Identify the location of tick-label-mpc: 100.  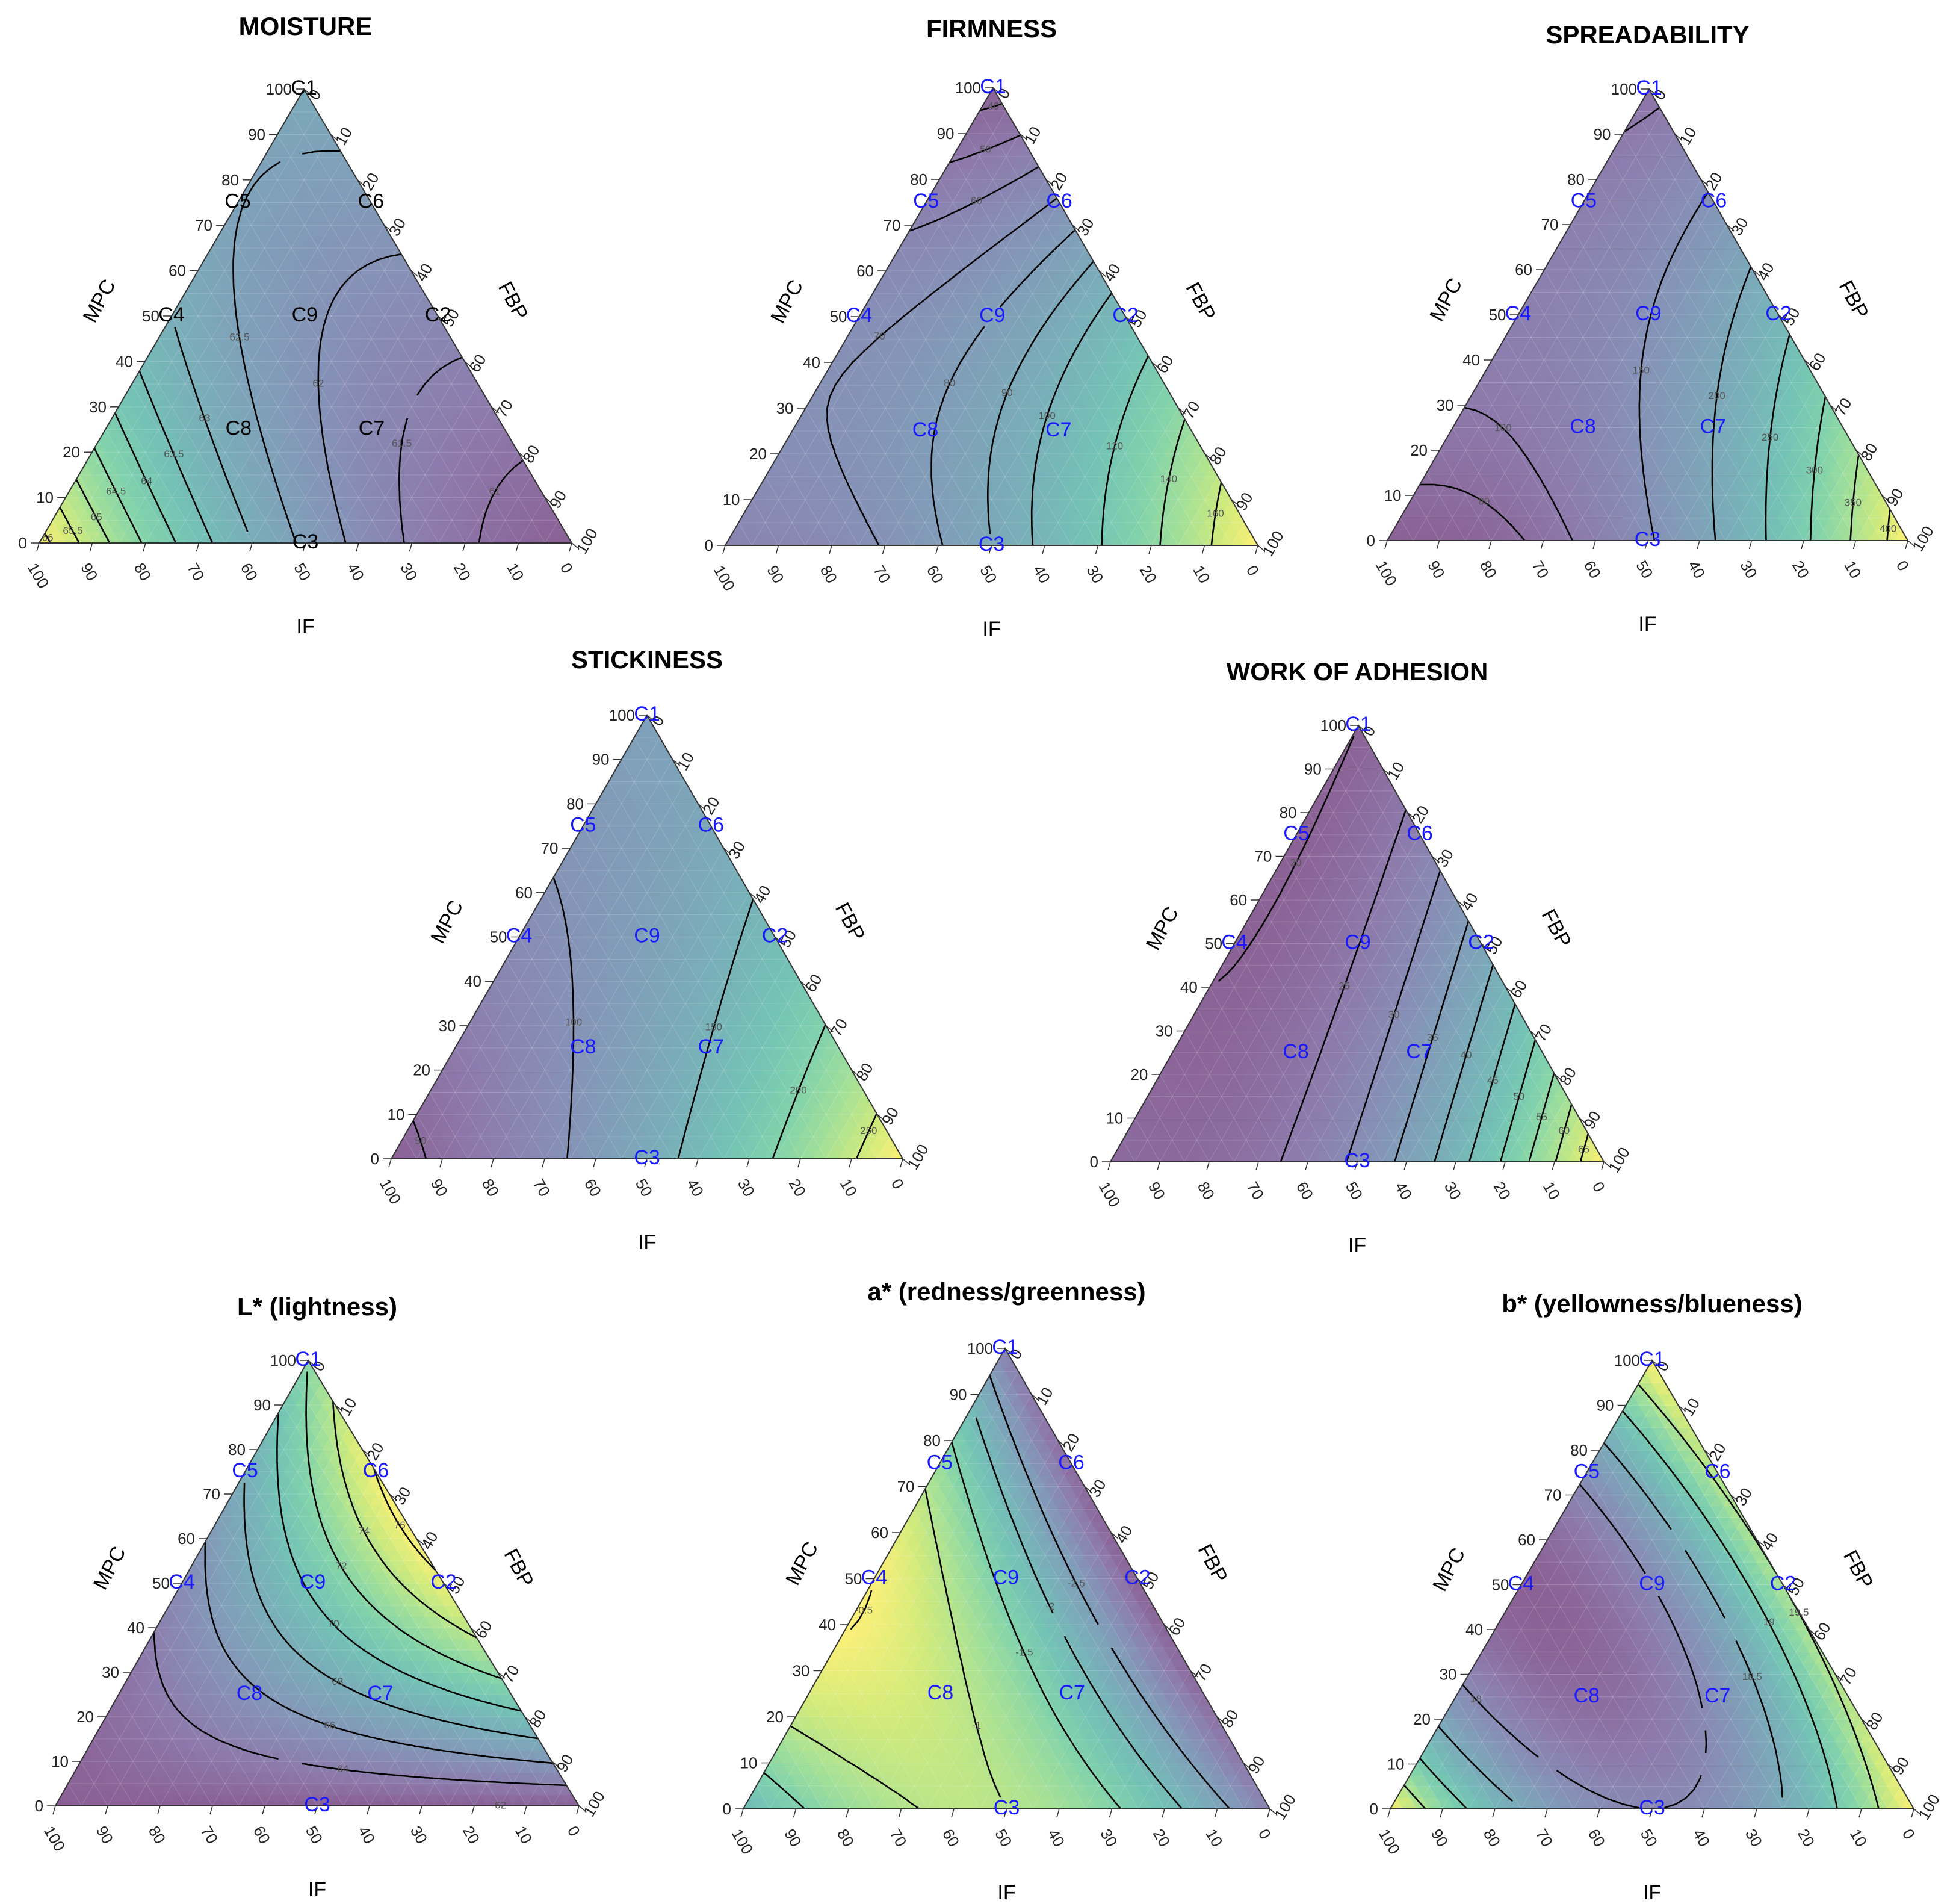
(279, 89).